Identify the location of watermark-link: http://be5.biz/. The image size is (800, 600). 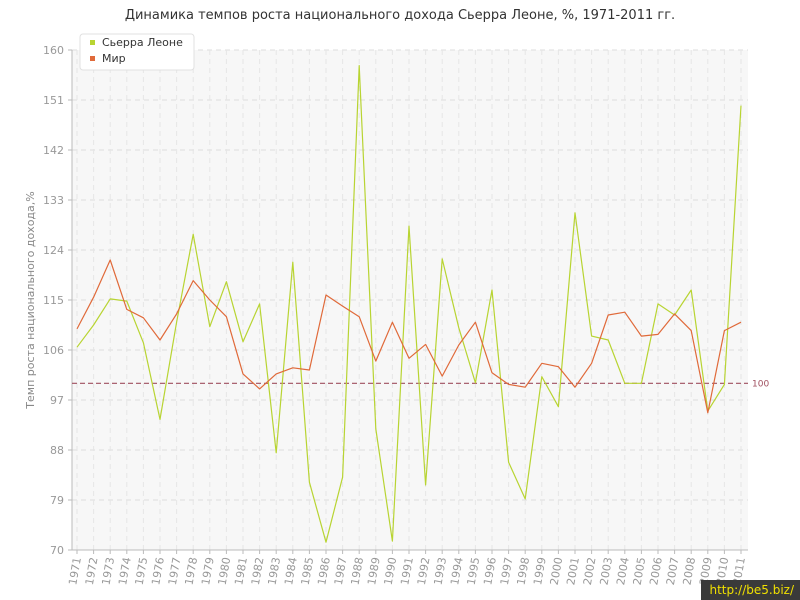
(750, 590).